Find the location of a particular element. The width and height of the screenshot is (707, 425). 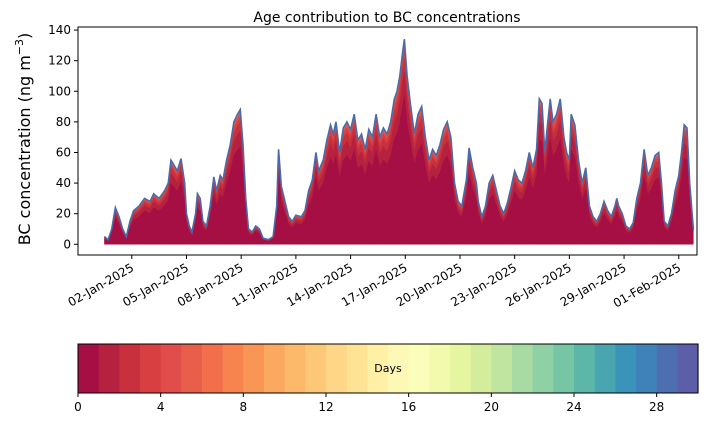

colorbar-axis: 0 4 8 12 16 20 24 28 is located at coordinates (369, 403).